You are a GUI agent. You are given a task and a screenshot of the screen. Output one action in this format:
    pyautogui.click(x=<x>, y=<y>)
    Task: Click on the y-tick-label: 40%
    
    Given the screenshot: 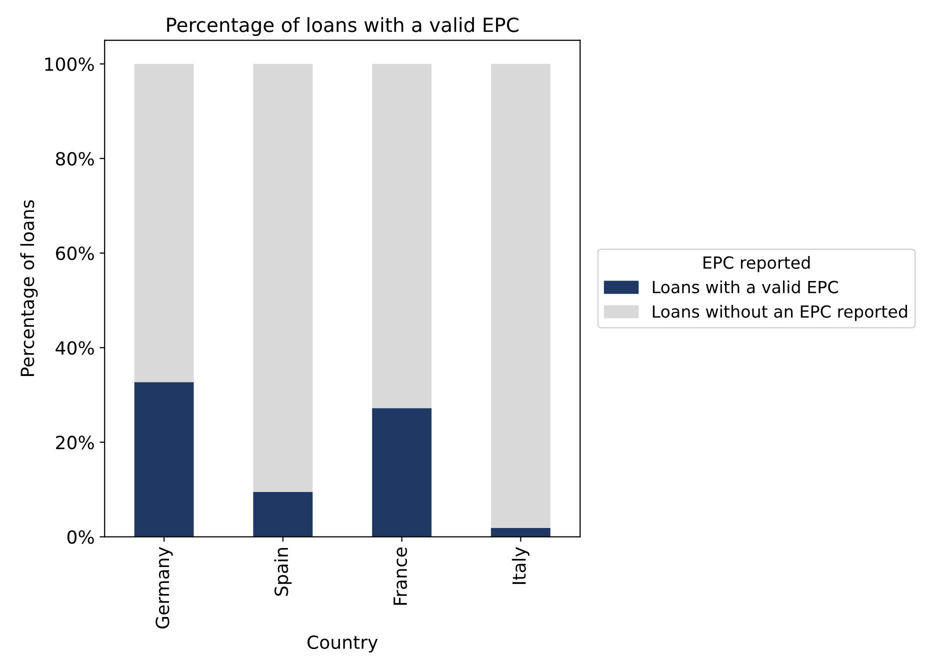 What is the action you would take?
    pyautogui.click(x=75, y=348)
    